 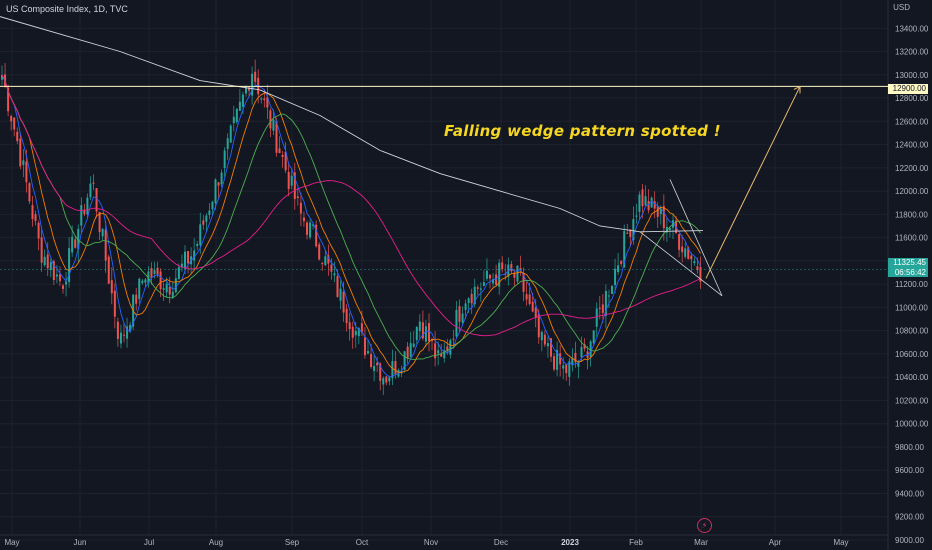 I want to click on y-tick-label: 11600.00, so click(x=911, y=238).